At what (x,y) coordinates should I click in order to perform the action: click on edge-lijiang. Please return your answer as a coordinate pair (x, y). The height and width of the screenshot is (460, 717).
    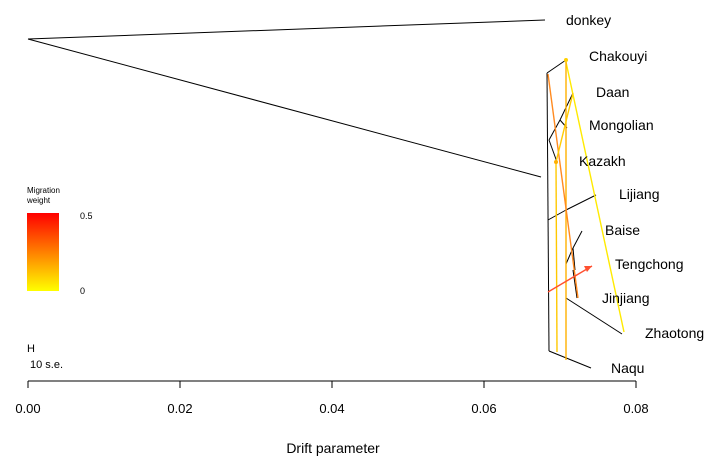
    Looking at the image, I should click on (581, 202).